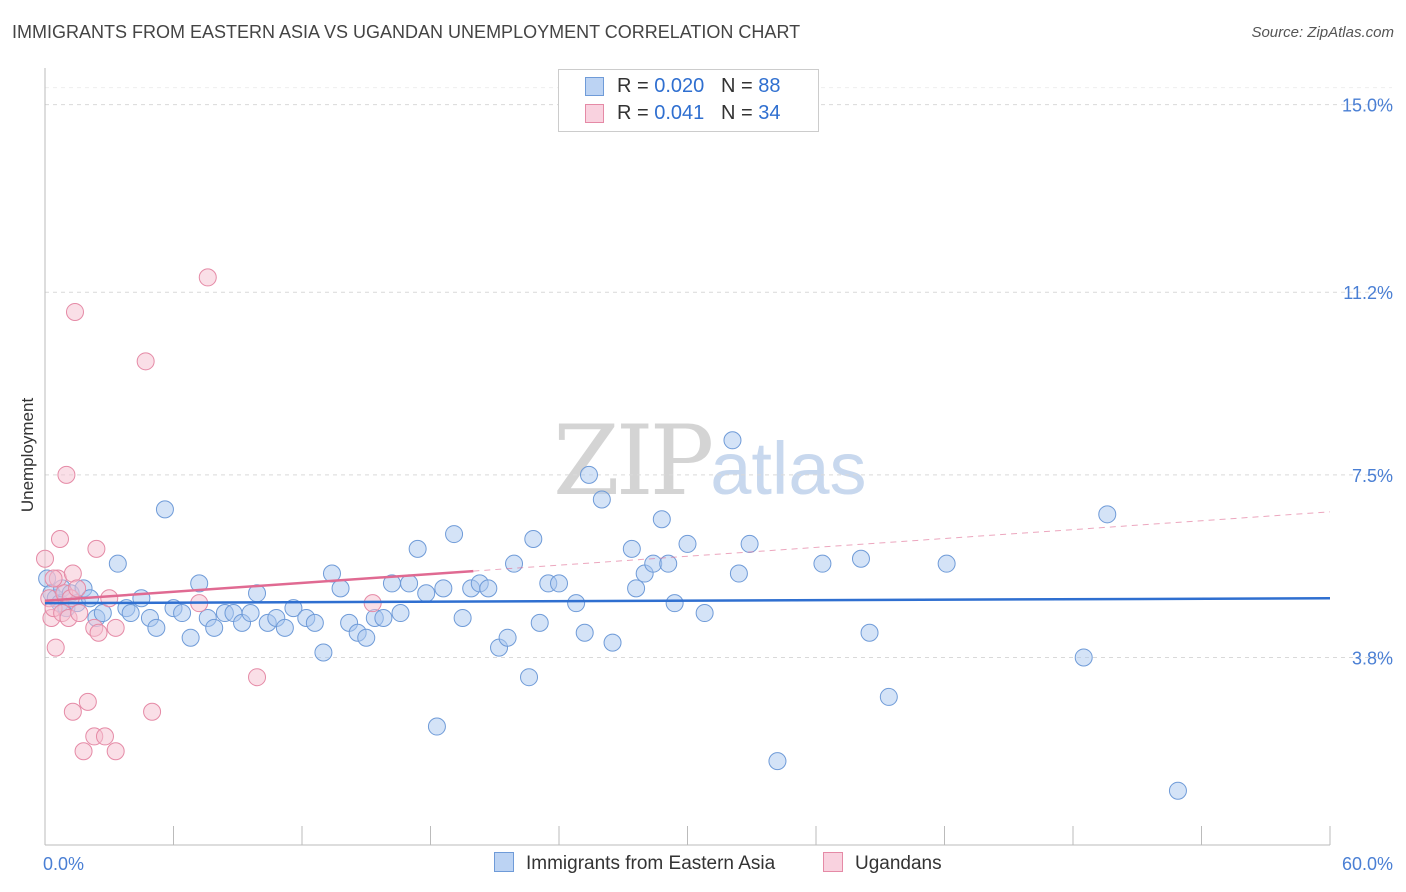  I want to click on bottom-legend-swatch-blue, so click(504, 862).